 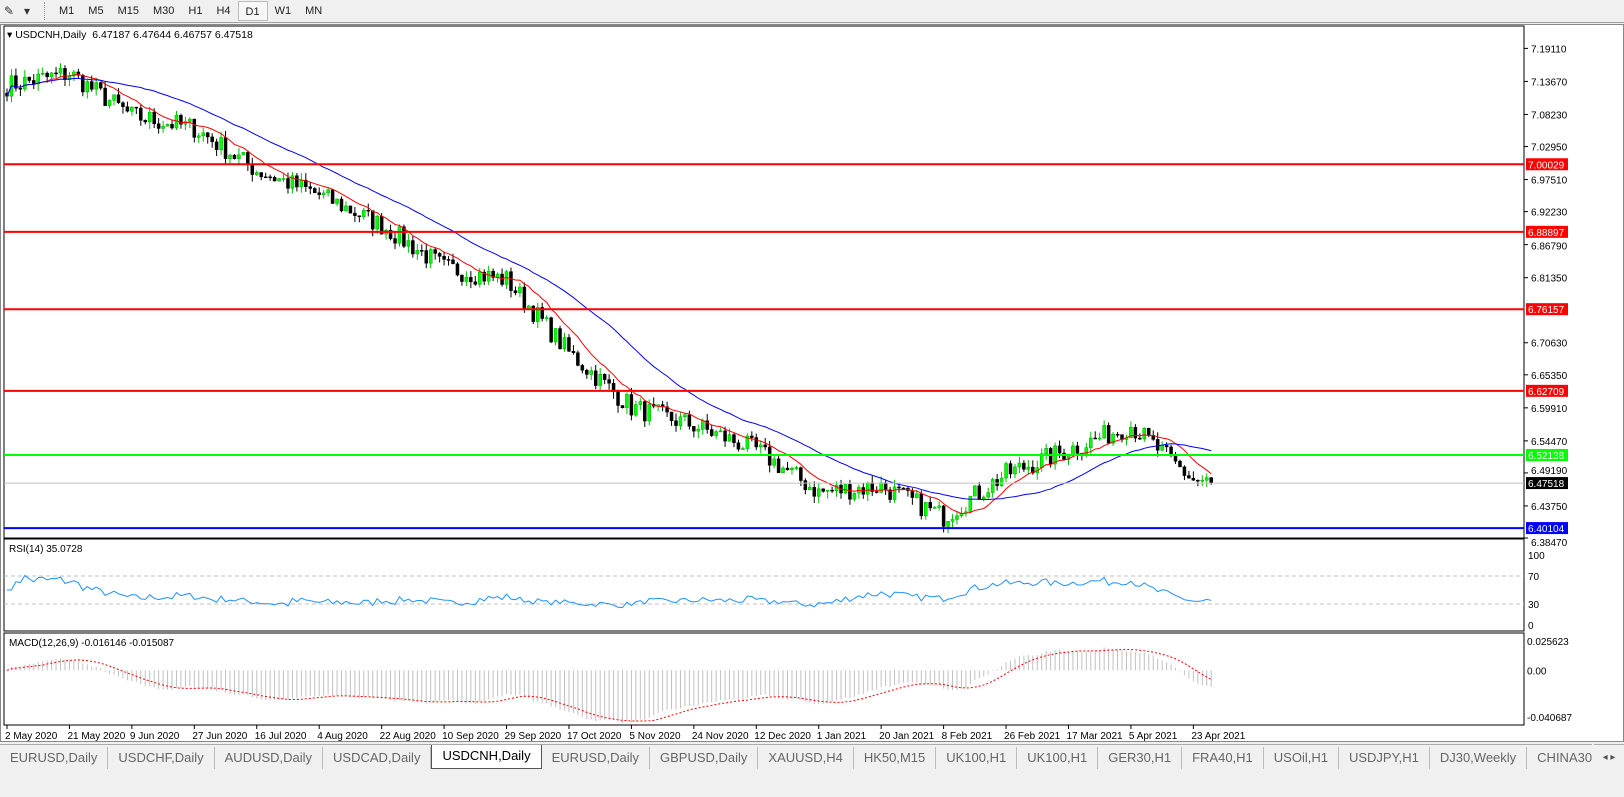 What do you see at coordinates (1301, 758) in the screenshot?
I see `chart-tab: USOil,H1` at bounding box center [1301, 758].